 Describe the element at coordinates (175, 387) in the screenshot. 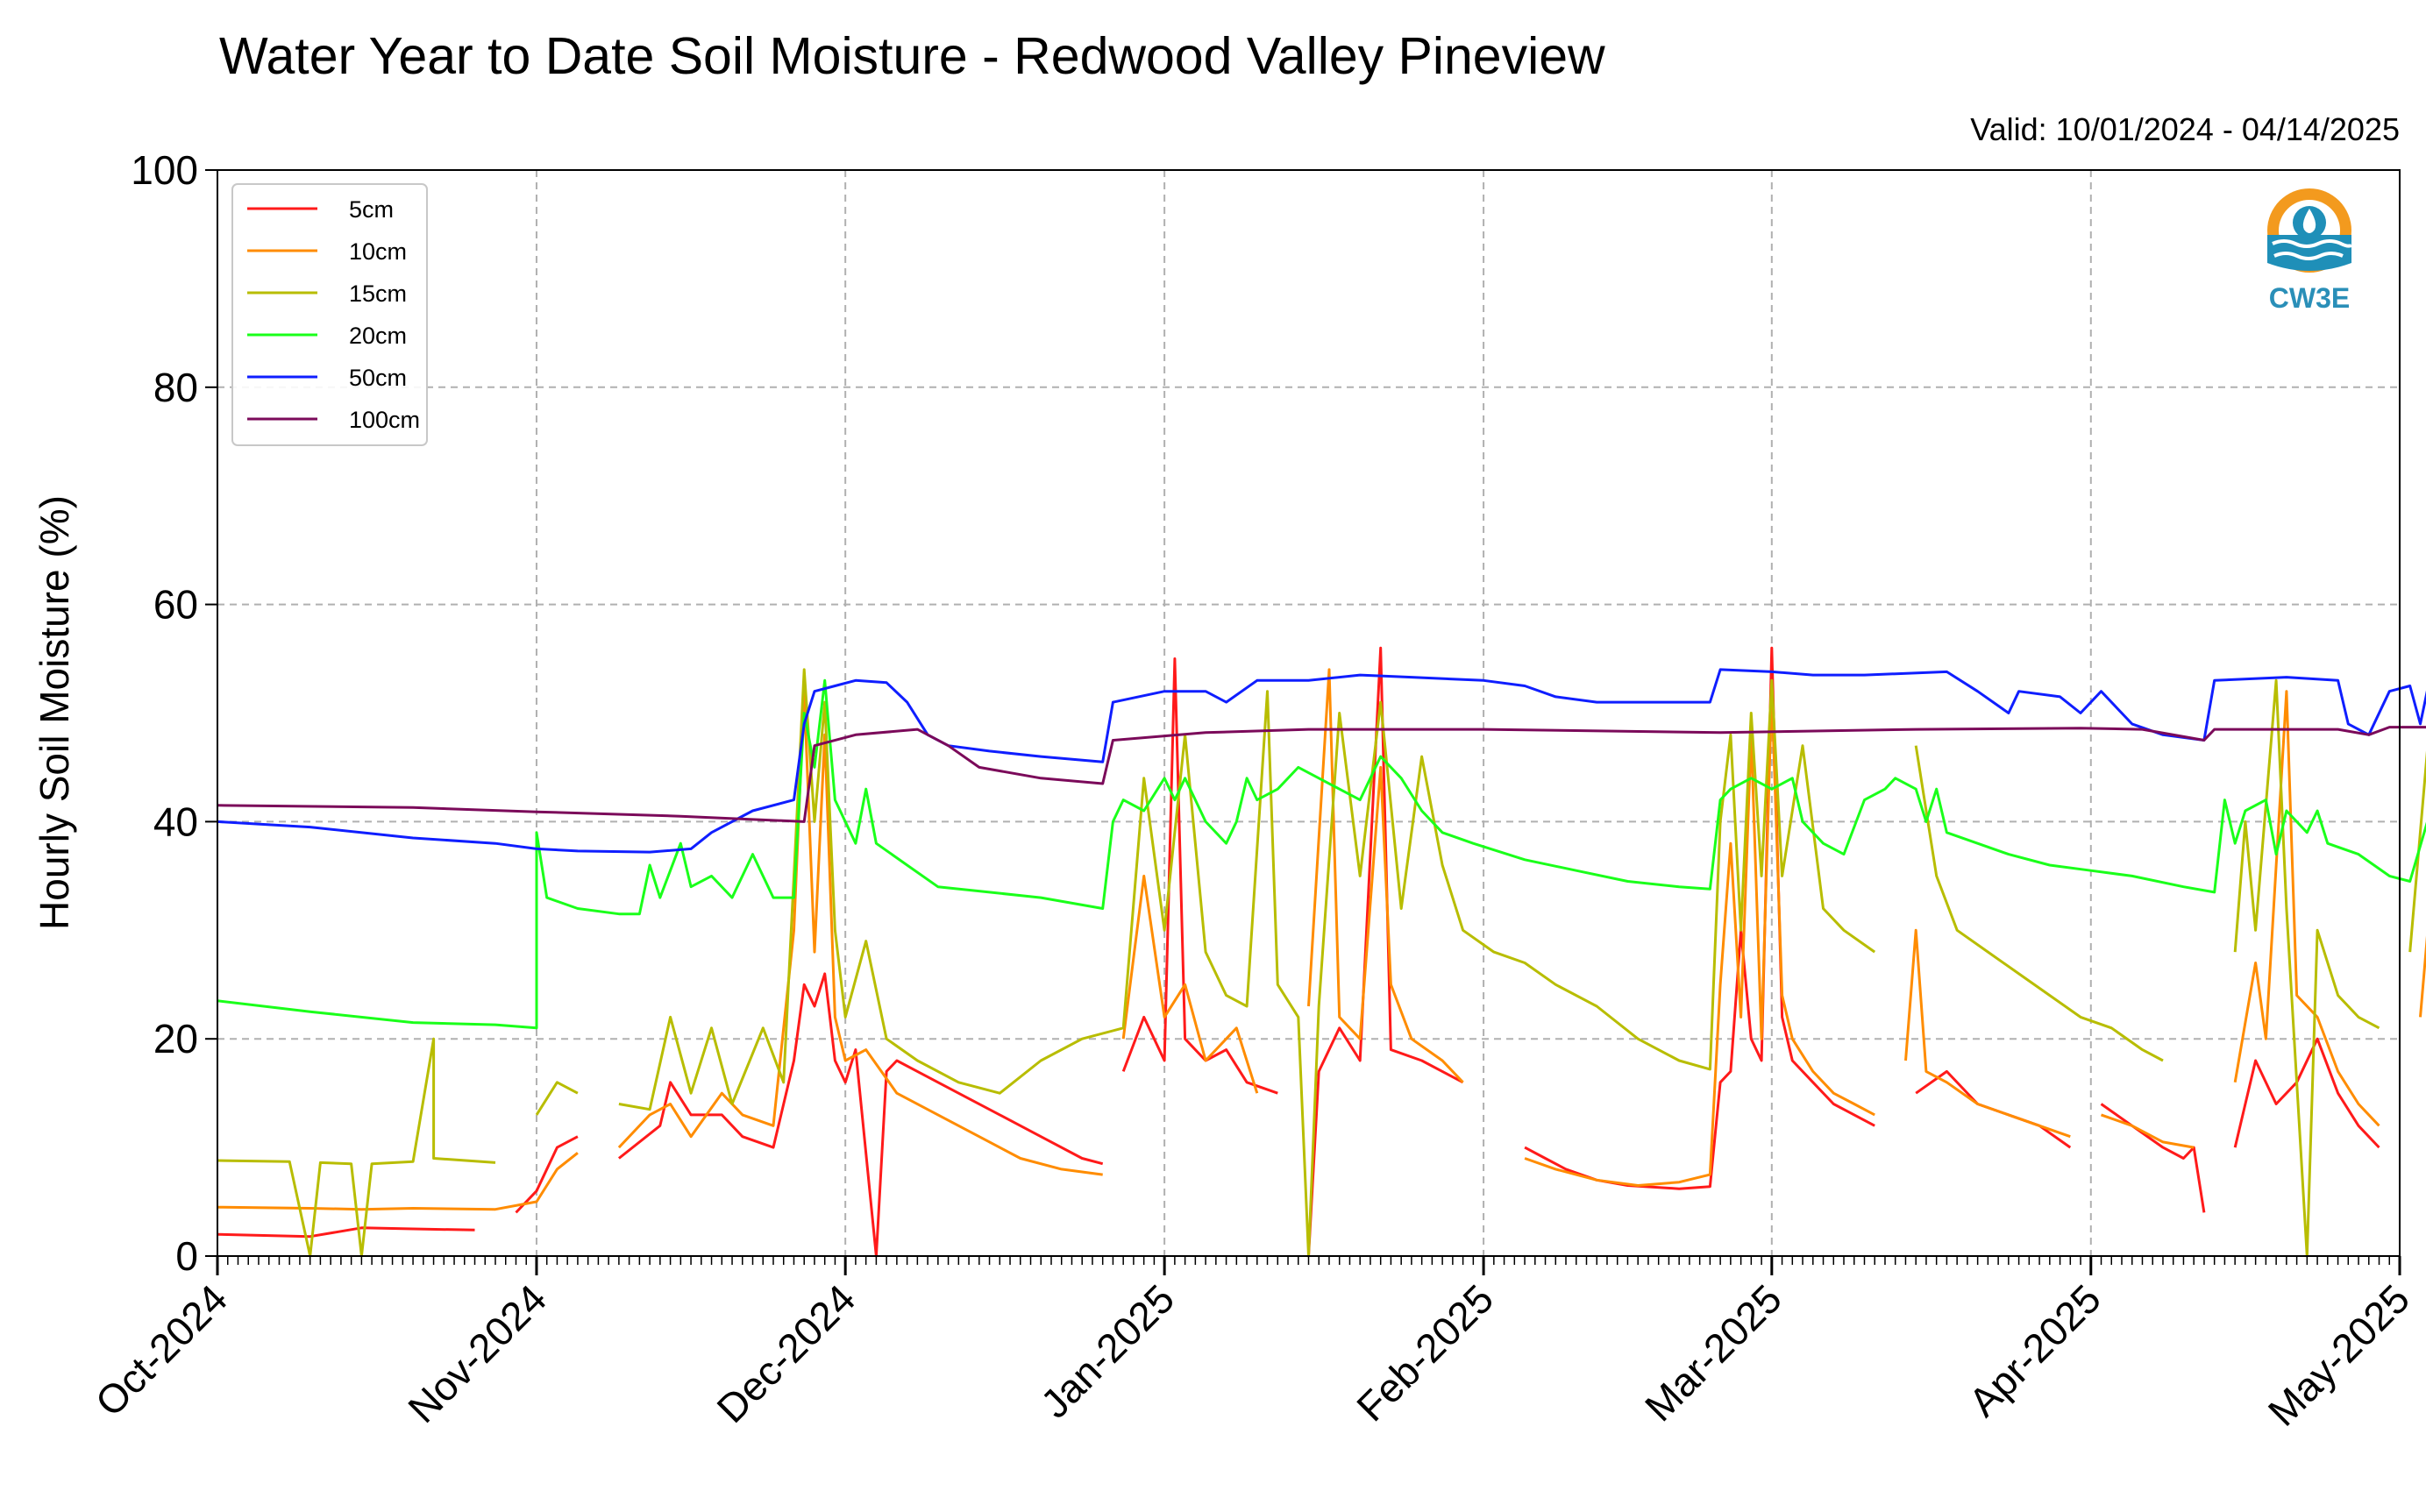

I see `y-tick-label: 80` at that location.